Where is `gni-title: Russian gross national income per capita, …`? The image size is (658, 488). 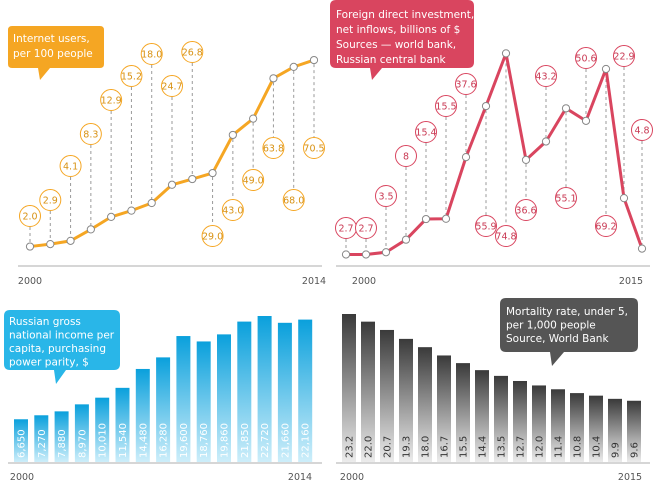
gni-title: Russian gross national income per capita, … is located at coordinates (62, 342).